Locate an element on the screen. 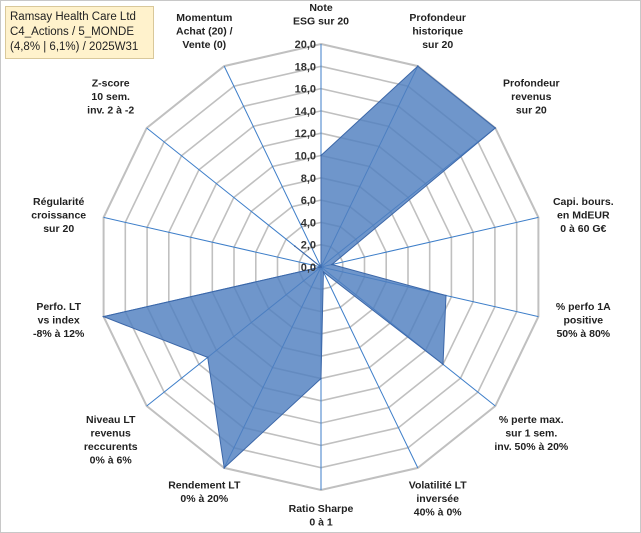 The height and width of the screenshot is (533, 641). axis-label: Ratio Sharpe 0 à 1 is located at coordinates (321, 516).